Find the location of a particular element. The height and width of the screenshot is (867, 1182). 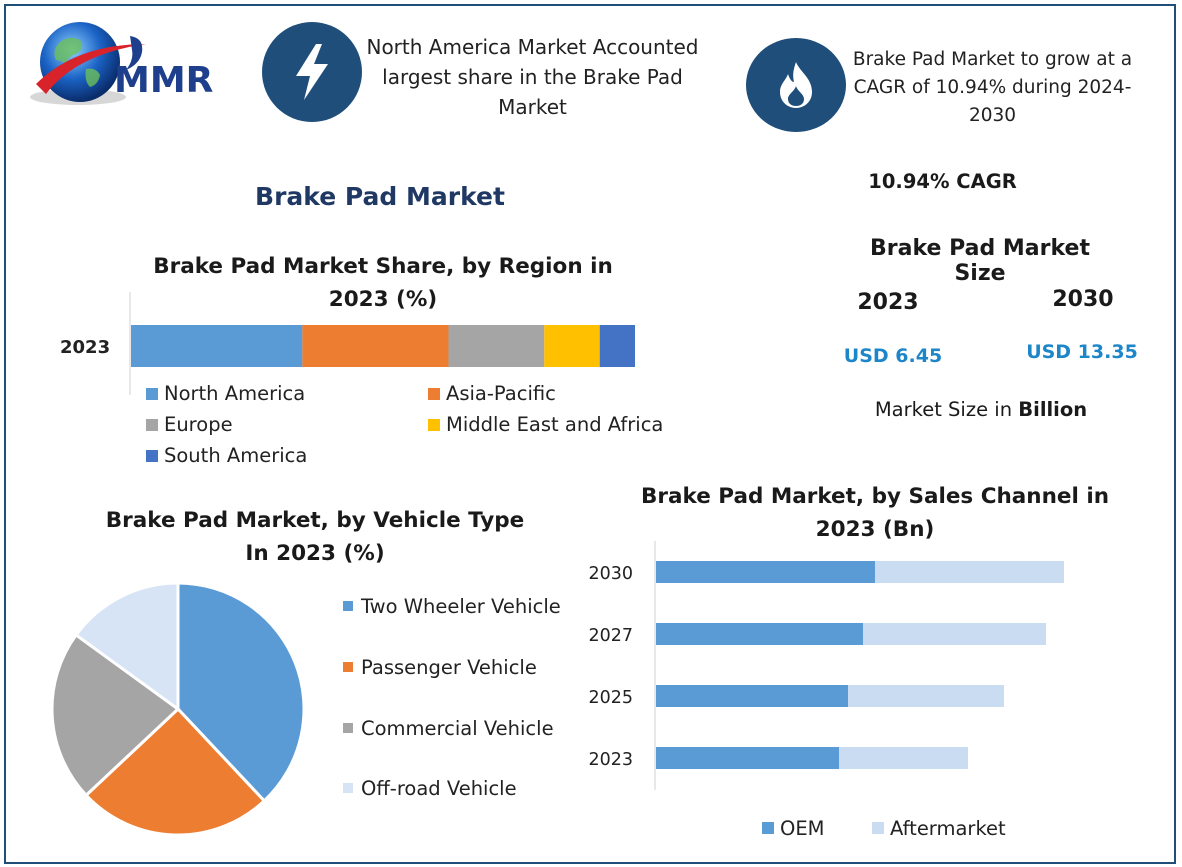

channel-bar-aftermarket-2027 is located at coordinates (954, 634).